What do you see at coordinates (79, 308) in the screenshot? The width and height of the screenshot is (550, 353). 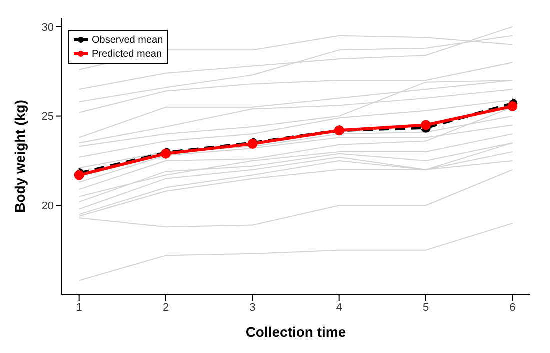 I see `x-tick-label: 1` at bounding box center [79, 308].